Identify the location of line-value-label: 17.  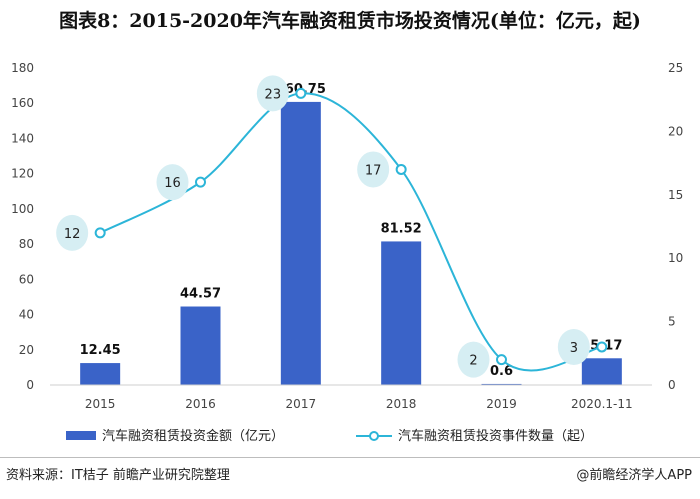
(373, 170).